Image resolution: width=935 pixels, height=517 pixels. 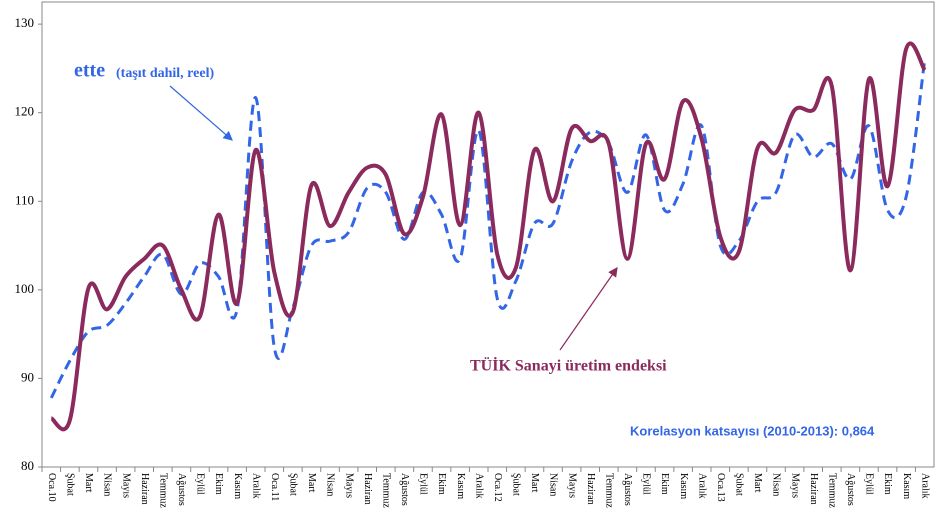 I want to click on x-tick-label: Oca.13, so click(x=720, y=487).